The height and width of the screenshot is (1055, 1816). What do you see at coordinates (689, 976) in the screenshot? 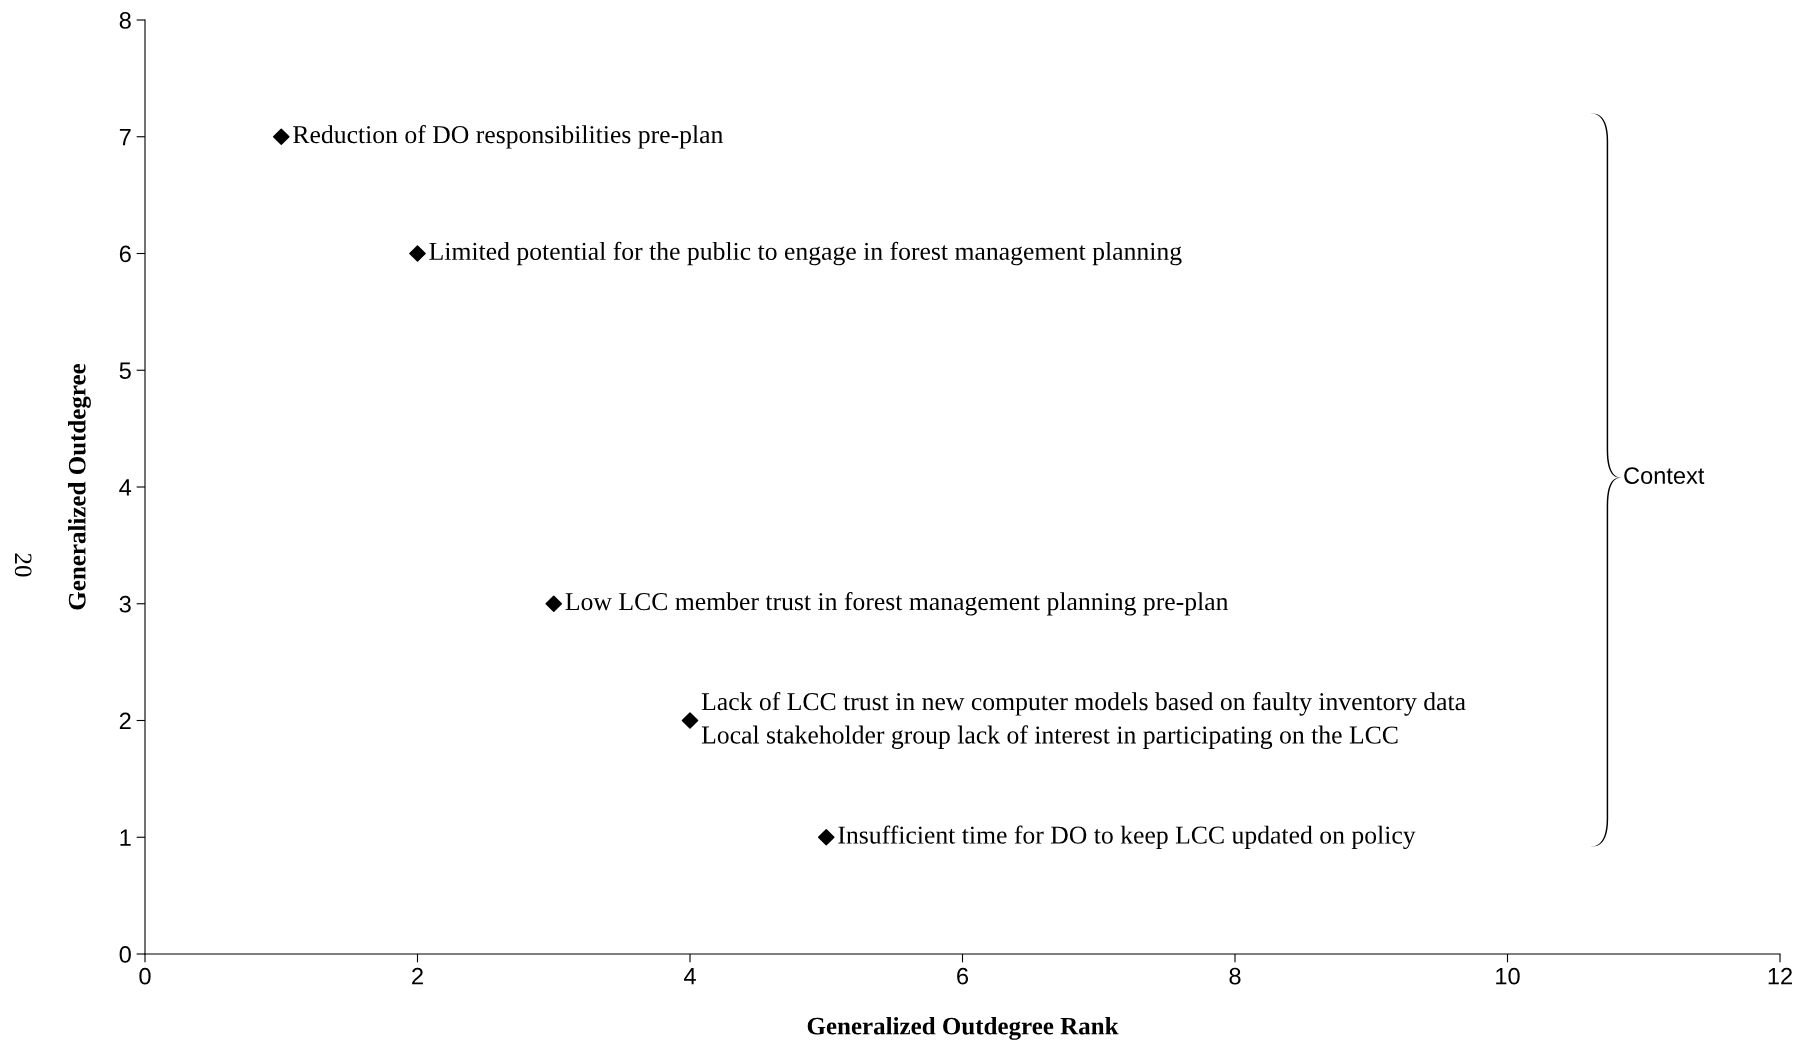
I see `x-tick-label: 4` at bounding box center [689, 976].